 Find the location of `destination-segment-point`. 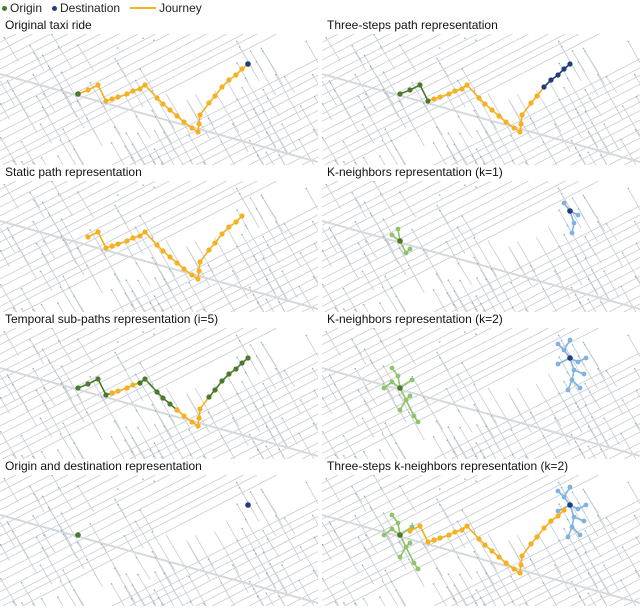

destination-segment-point is located at coordinates (558, 75).